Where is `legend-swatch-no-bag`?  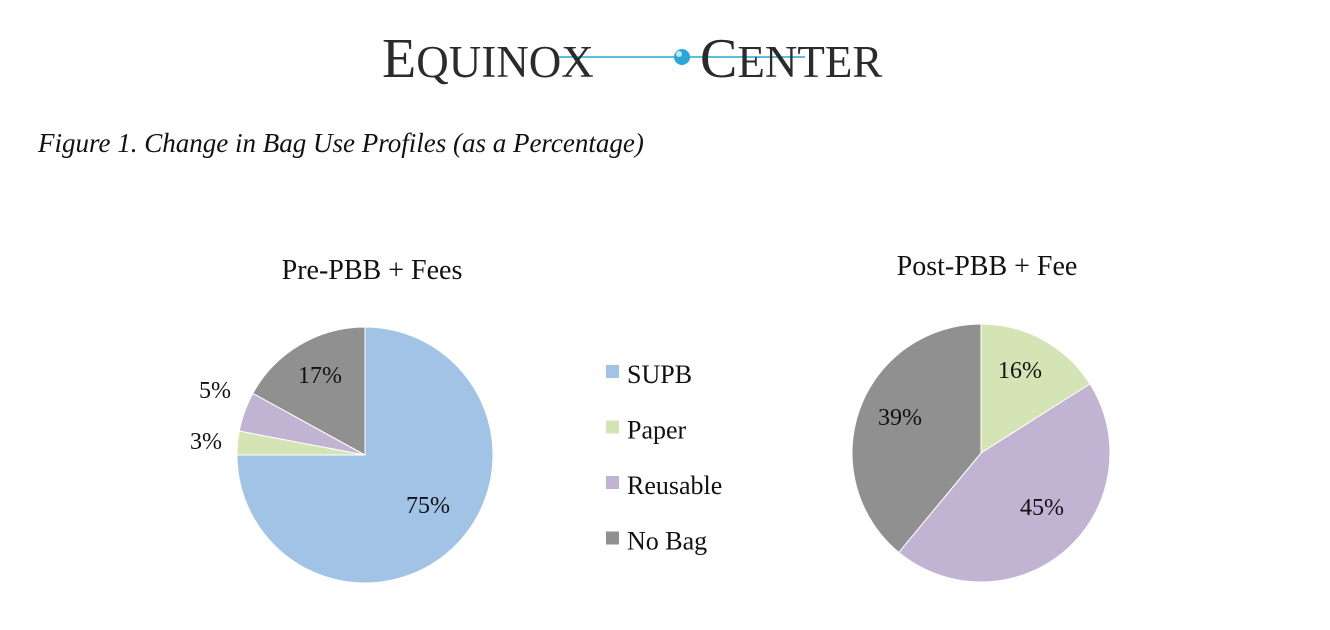 legend-swatch-no-bag is located at coordinates (612, 538).